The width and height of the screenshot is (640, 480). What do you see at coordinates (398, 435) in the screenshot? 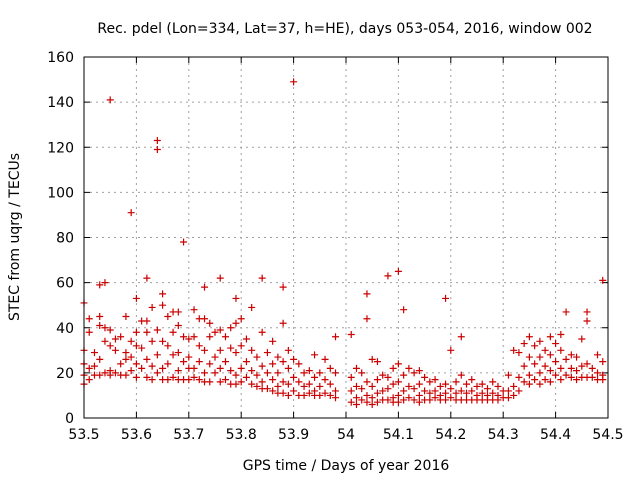
I see `x-tick-label: 54.1` at bounding box center [398, 435].